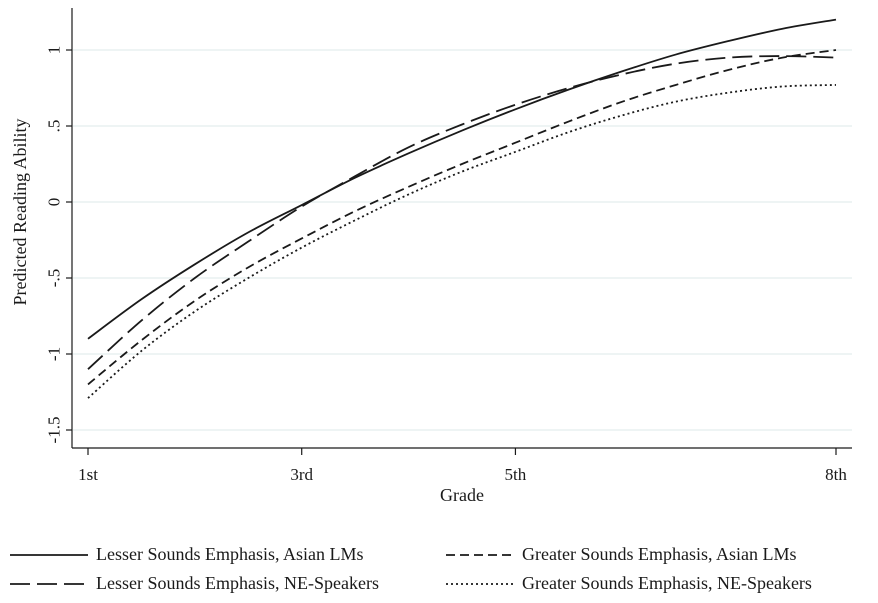 This screenshot has height=603, width=878. Describe the element at coordinates (54, 278) in the screenshot. I see `y-tick-label: -.5` at that location.